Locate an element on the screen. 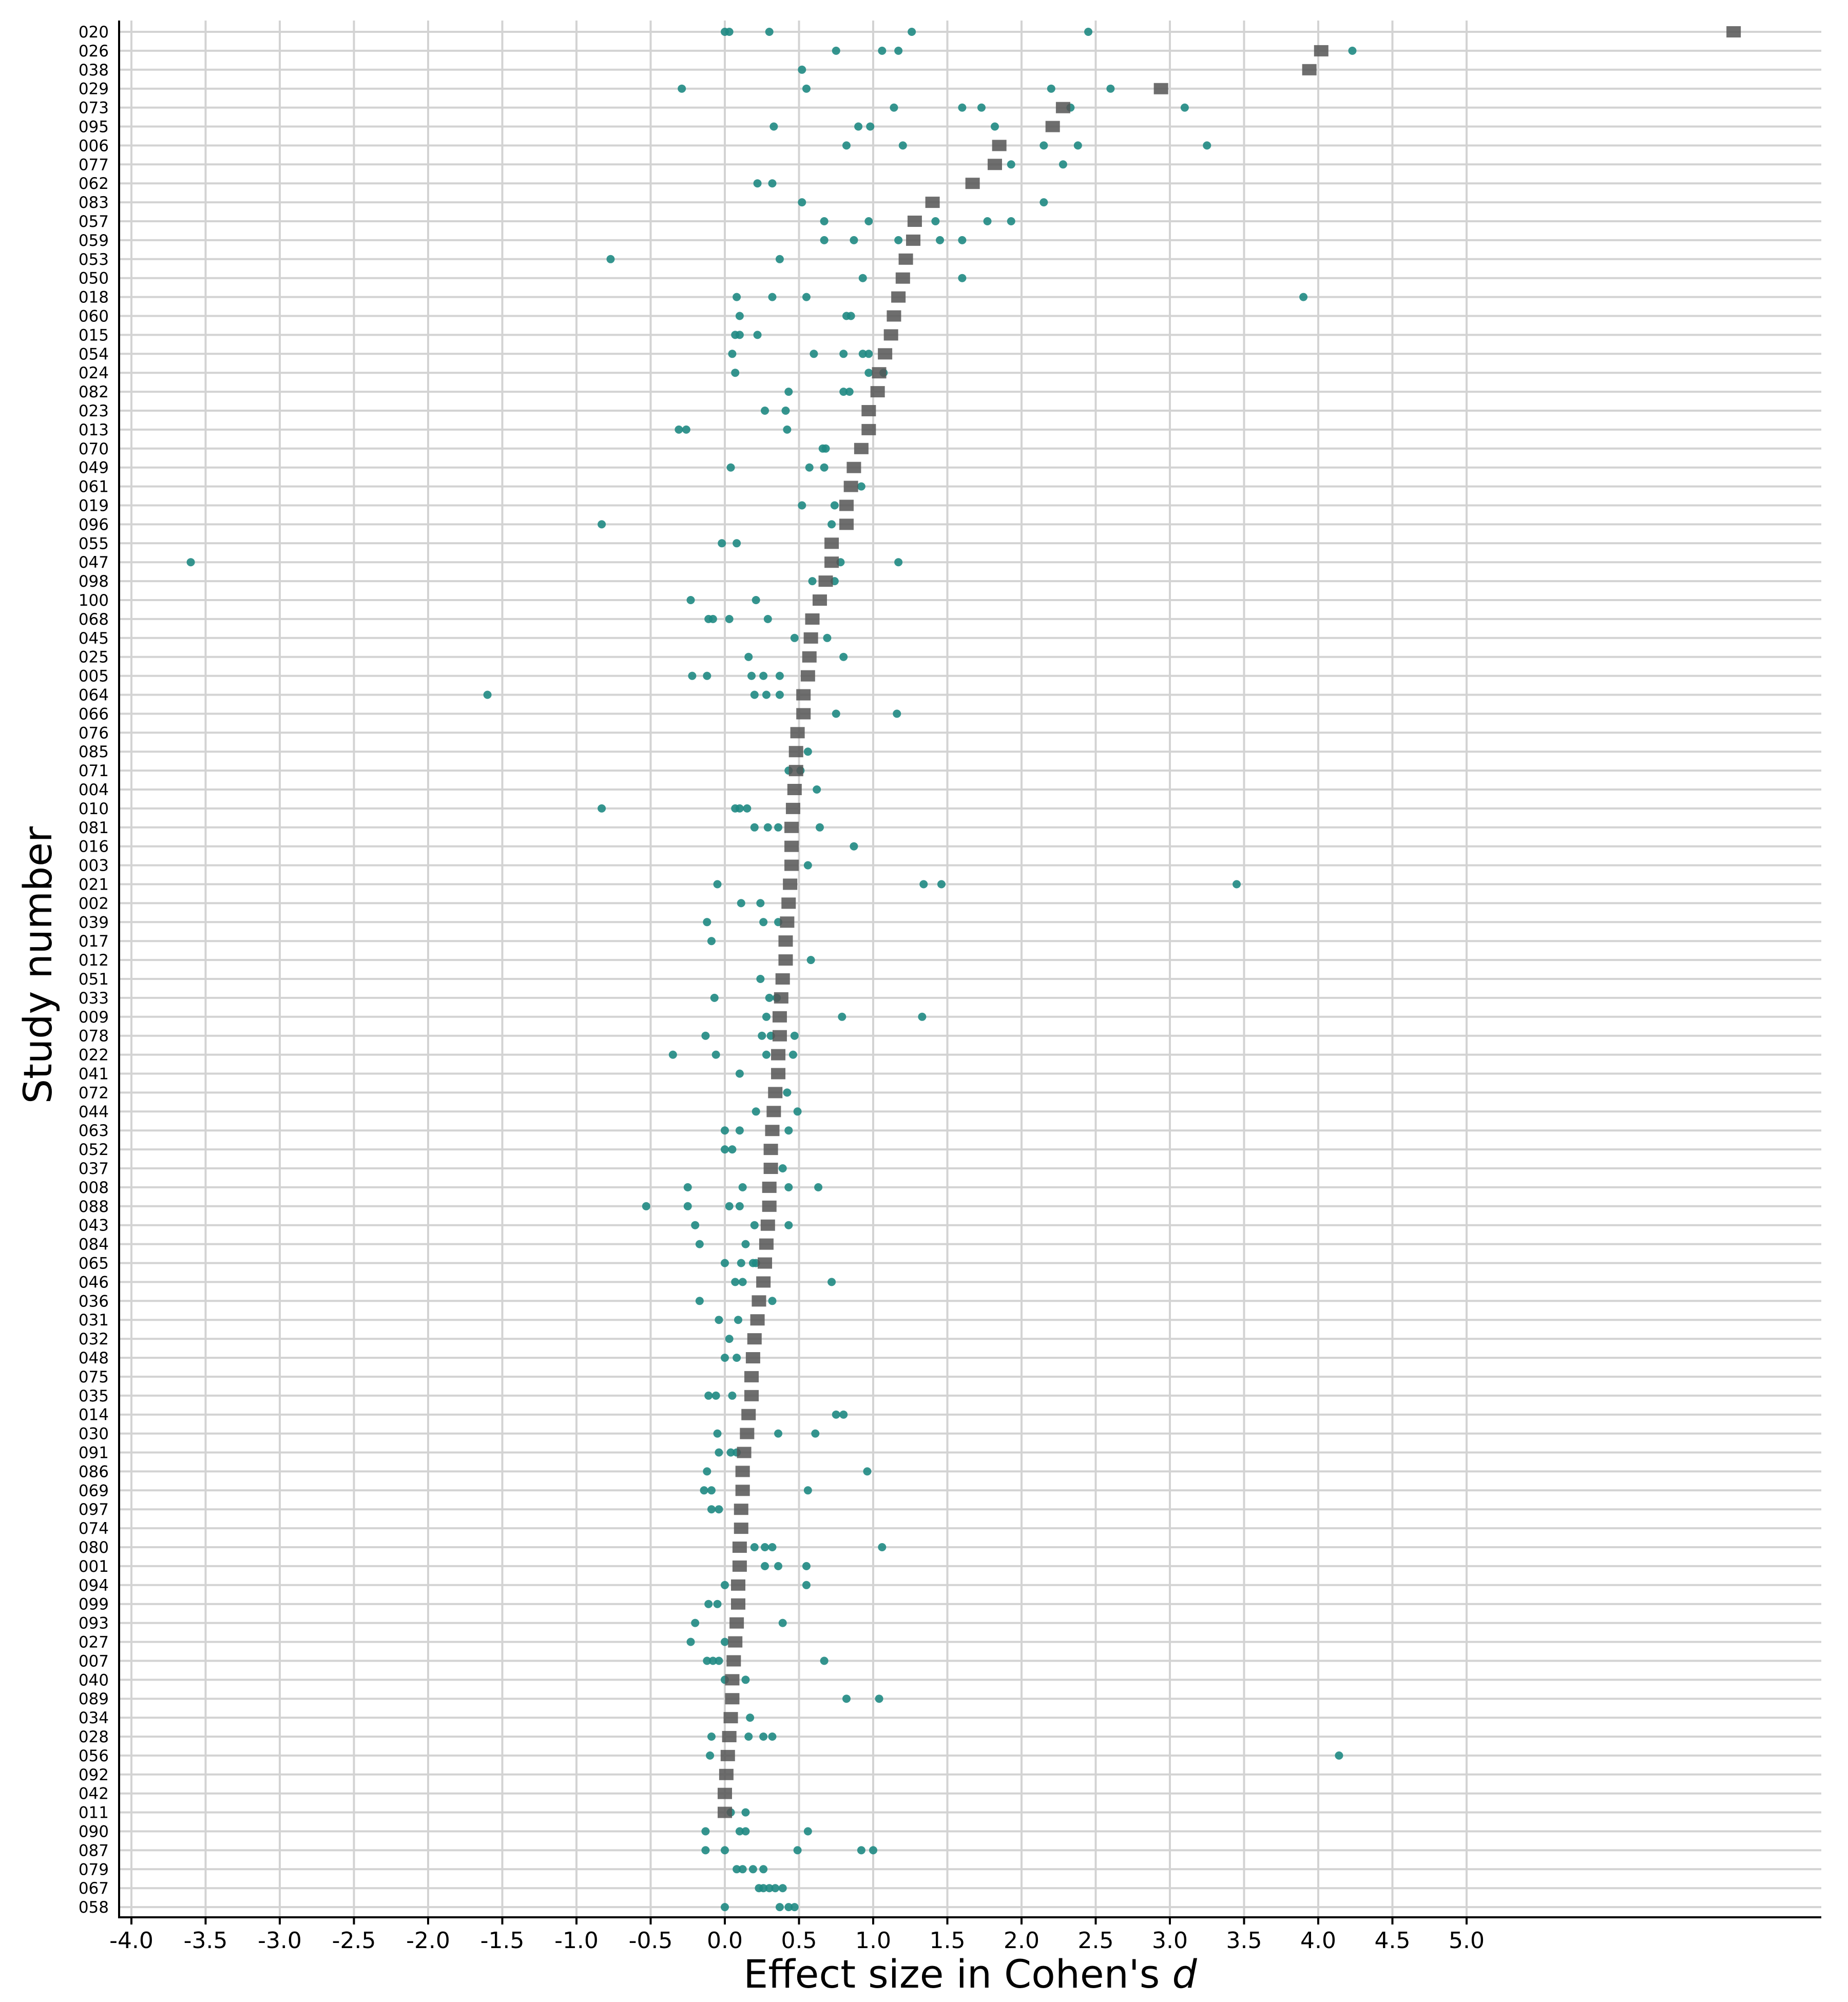  y-tick-label: 013 is located at coordinates (94, 430).